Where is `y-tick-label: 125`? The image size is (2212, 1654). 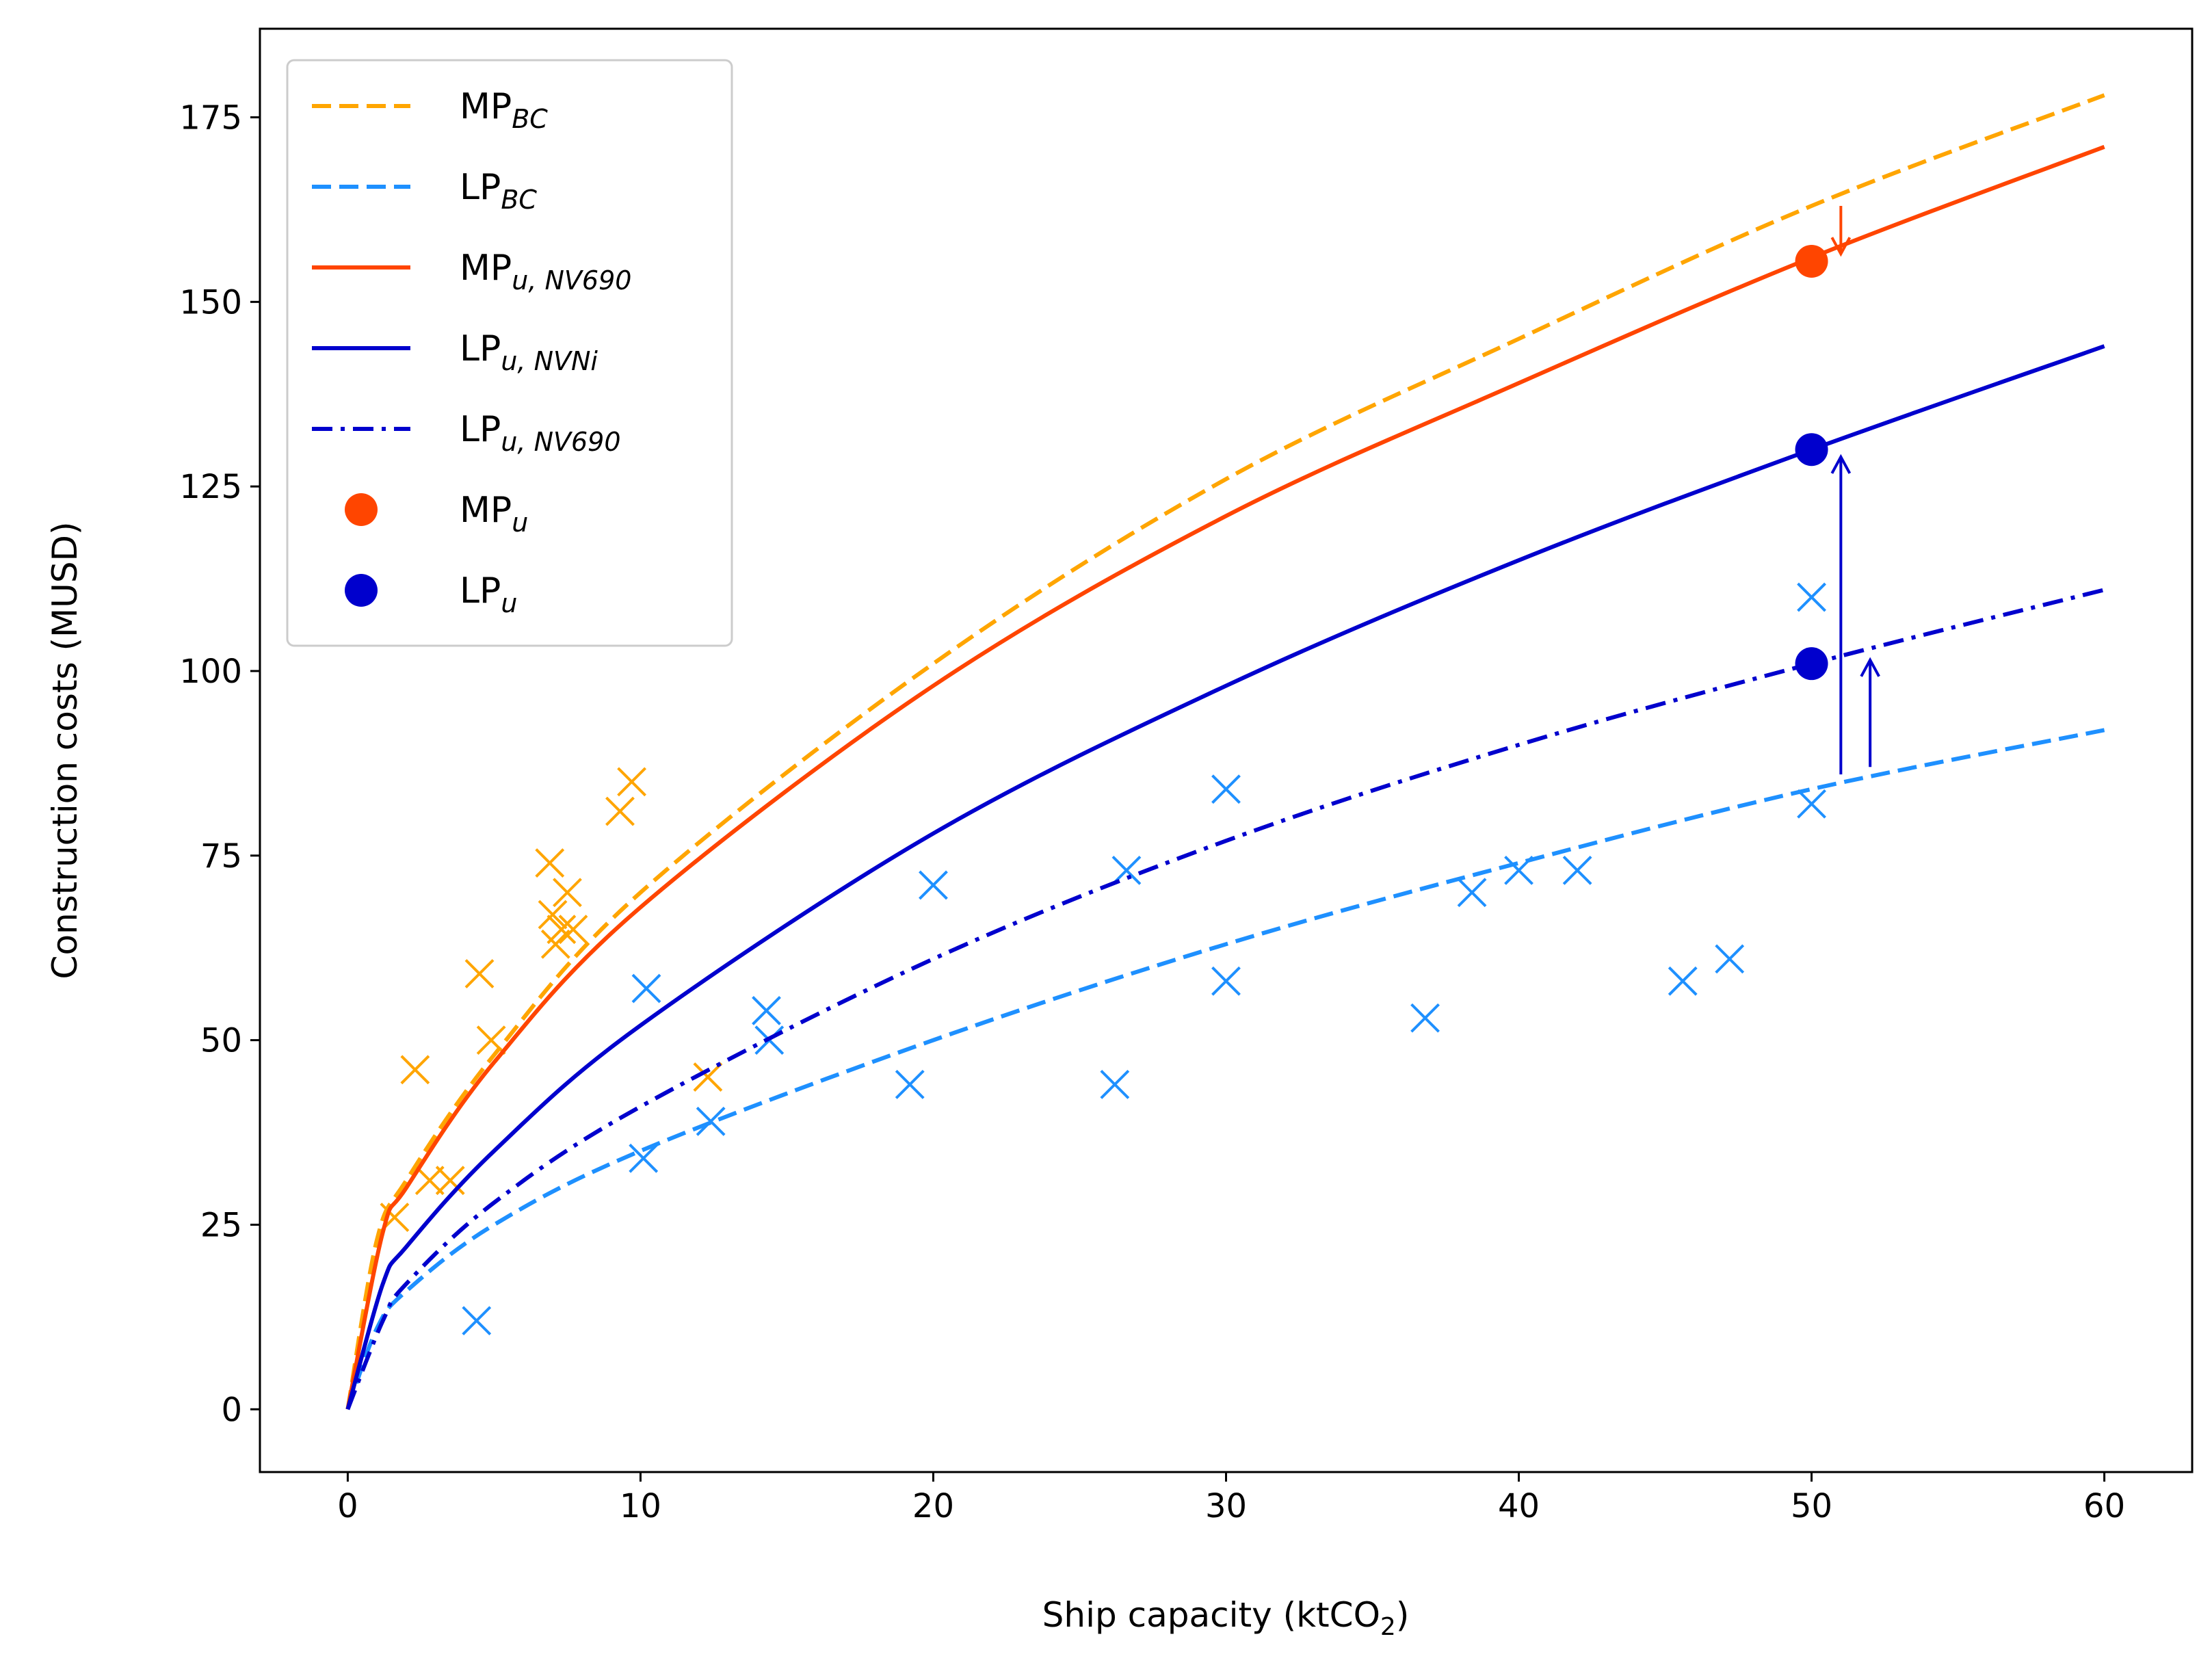
y-tick-label: 125 is located at coordinates (210, 487).